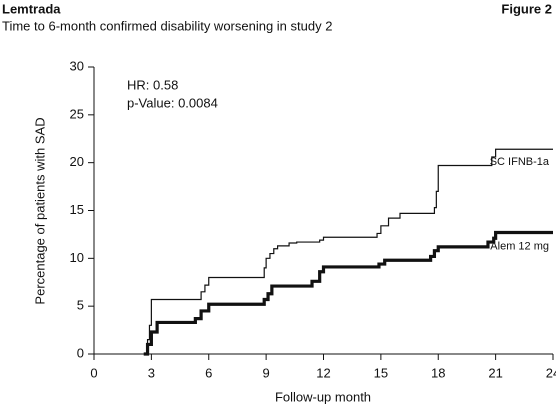 The width and height of the screenshot is (556, 409). Describe the element at coordinates (39, 210) in the screenshot. I see `y-axis-label: Percentage of patients with SAD` at that location.